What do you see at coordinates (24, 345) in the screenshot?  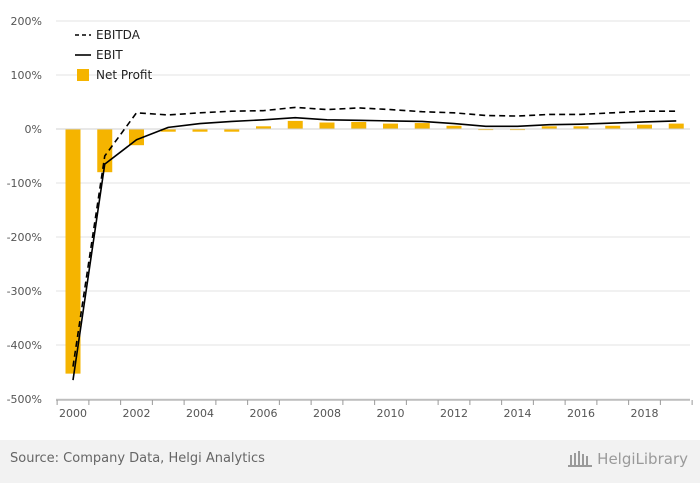 I see `y-tick-label: -400%` at bounding box center [24, 345].